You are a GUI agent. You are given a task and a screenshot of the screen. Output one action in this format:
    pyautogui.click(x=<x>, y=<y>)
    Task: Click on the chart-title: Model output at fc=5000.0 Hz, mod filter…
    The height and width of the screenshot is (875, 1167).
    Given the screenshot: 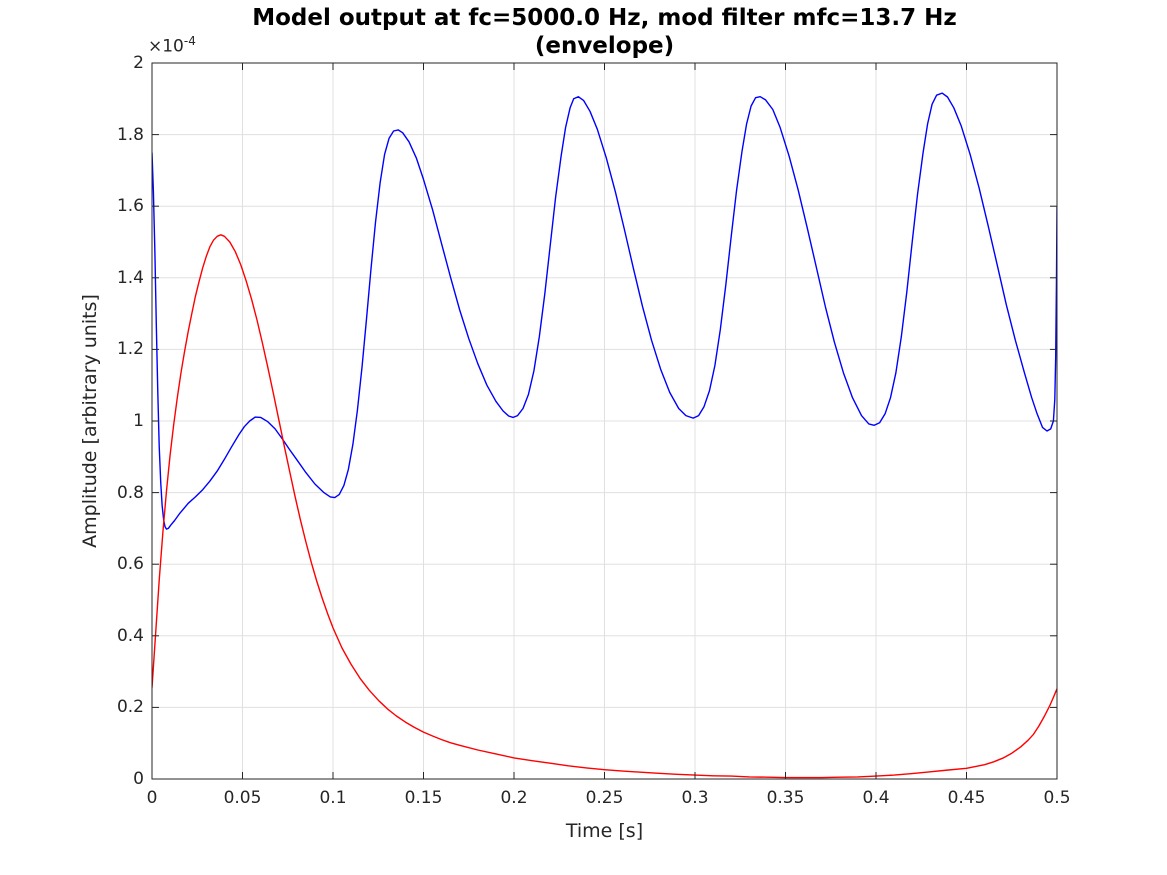 What is the action you would take?
    pyautogui.click(x=604, y=32)
    